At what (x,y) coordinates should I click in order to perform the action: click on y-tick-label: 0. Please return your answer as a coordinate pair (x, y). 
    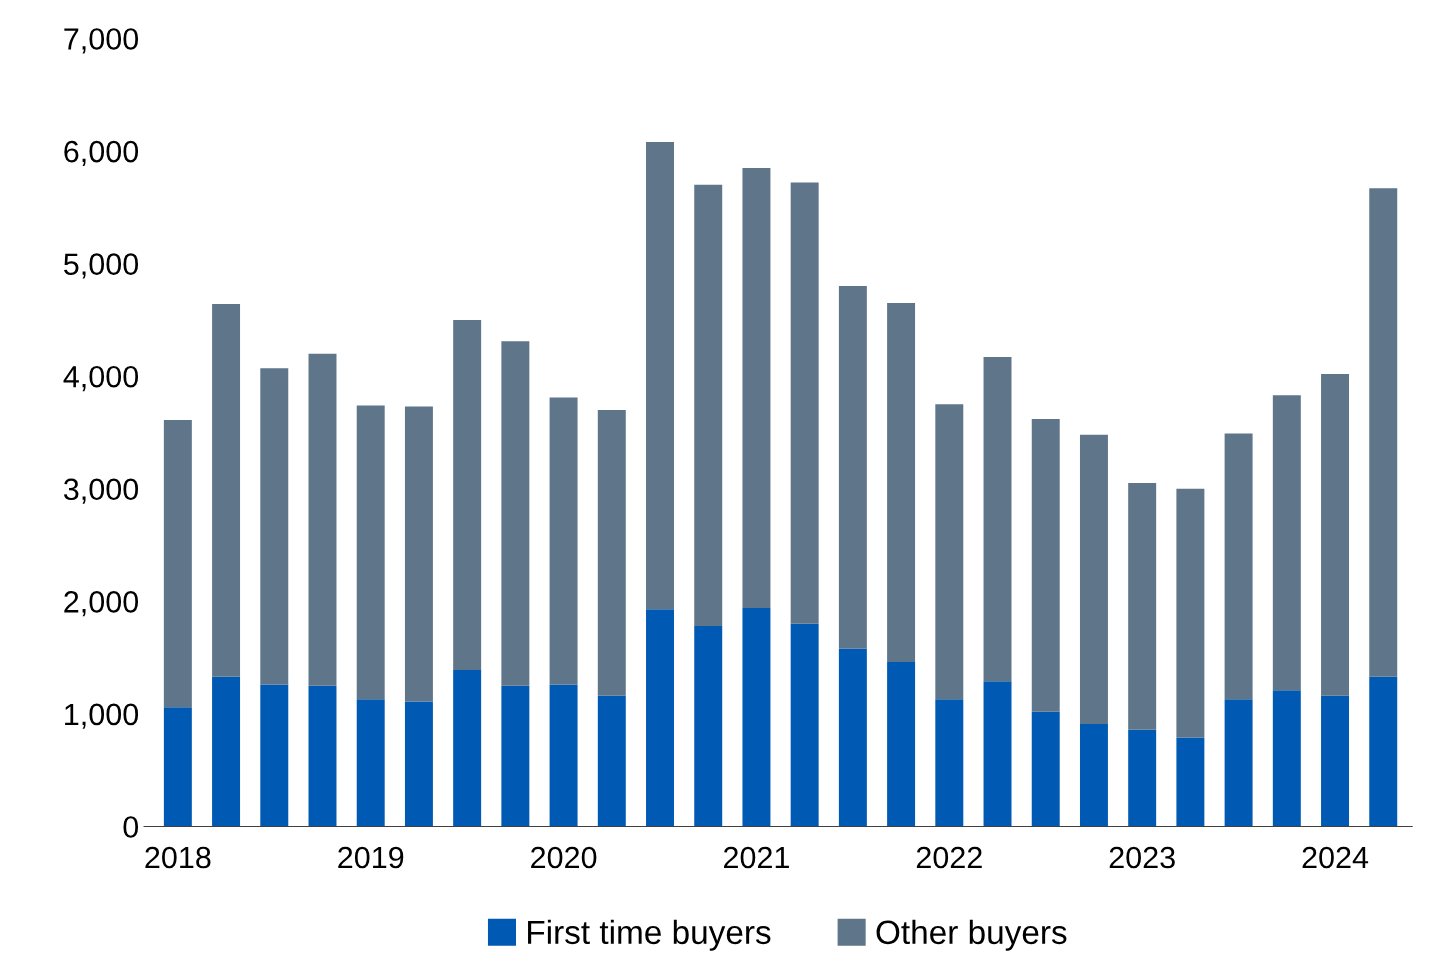
    Looking at the image, I should click on (131, 827).